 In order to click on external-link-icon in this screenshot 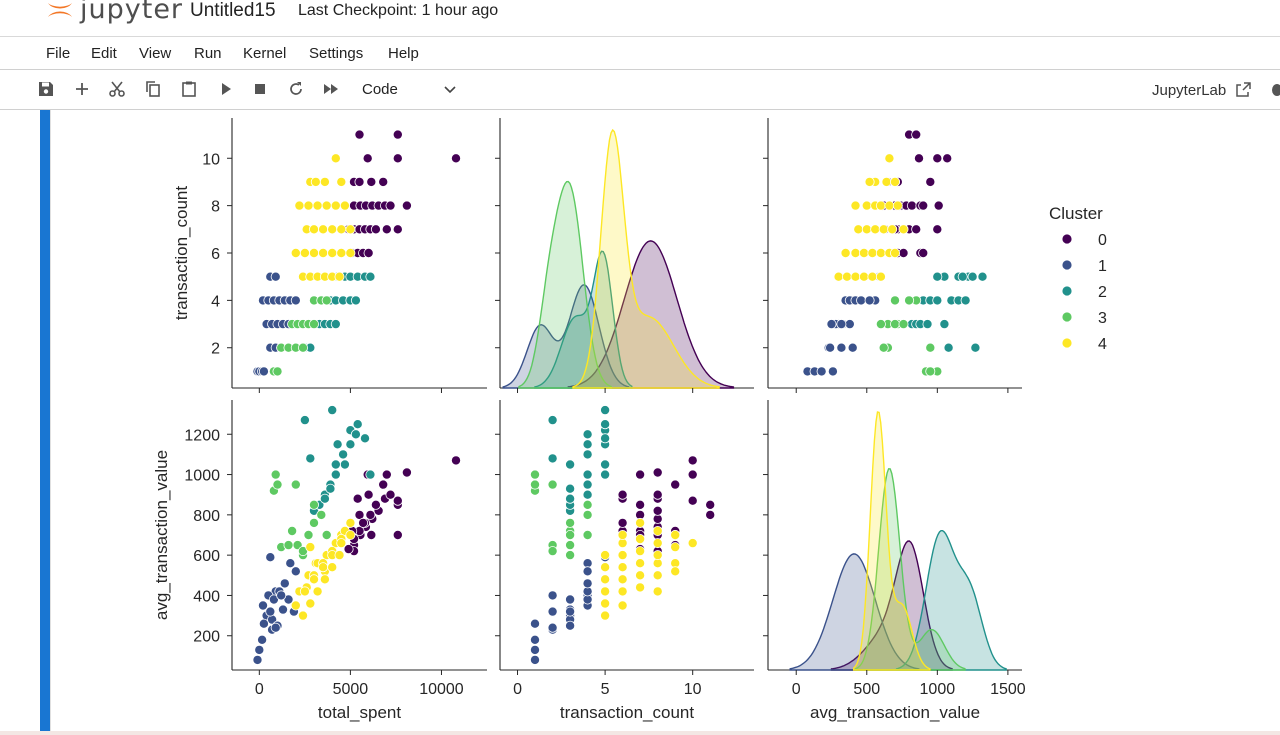, I will do `click(1243, 89)`.